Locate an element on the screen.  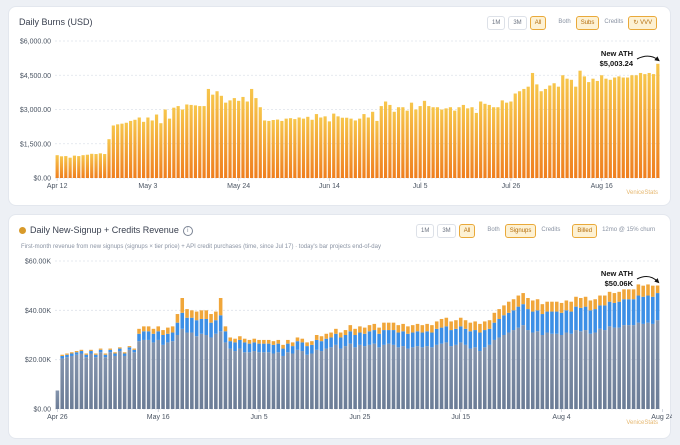
revenue-signups-button: Signups is located at coordinates (520, 231).